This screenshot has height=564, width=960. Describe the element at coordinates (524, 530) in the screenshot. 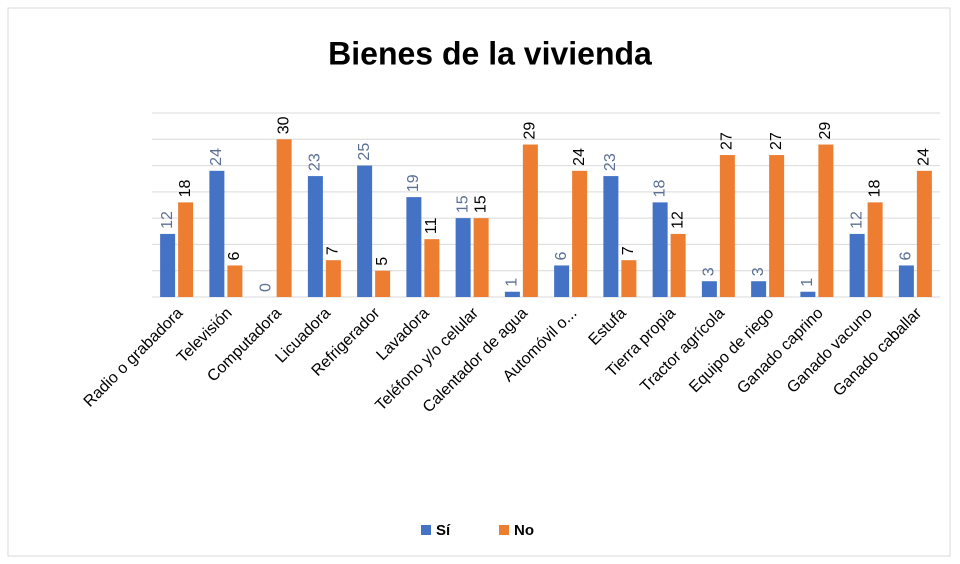

I see `legend-label: No` at that location.